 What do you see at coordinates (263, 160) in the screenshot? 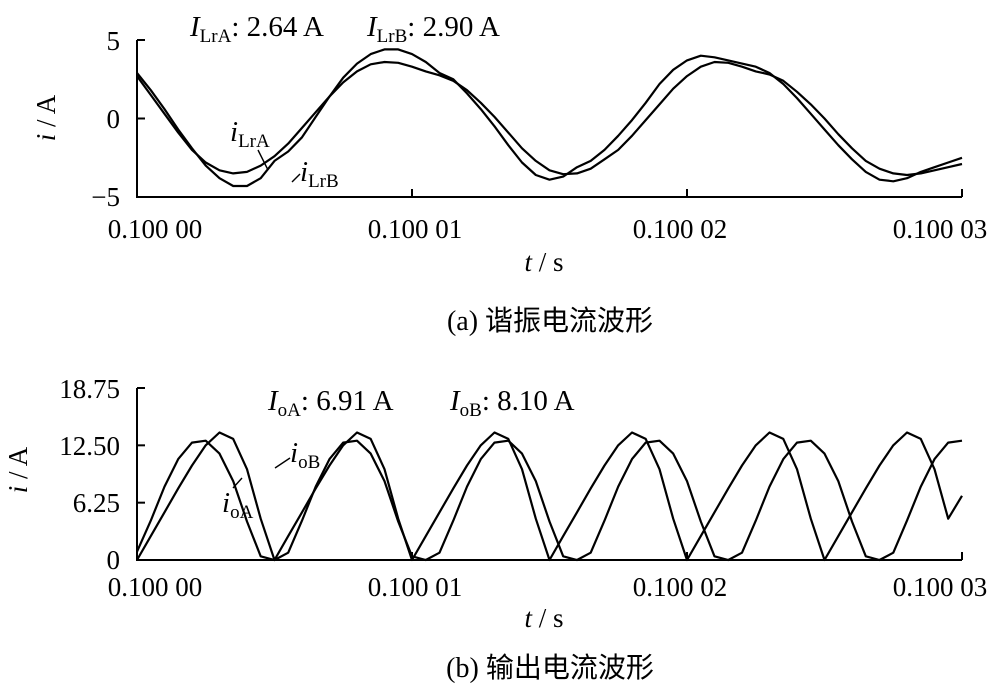
I see `leader-iLrA` at bounding box center [263, 160].